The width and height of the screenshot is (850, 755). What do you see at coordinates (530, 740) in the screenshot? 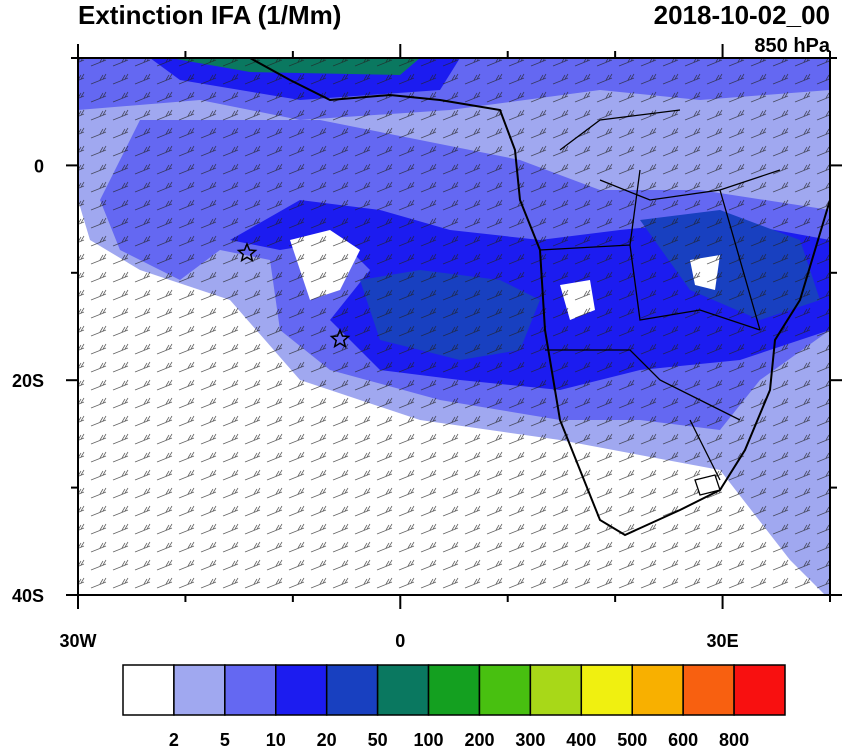
I see `colorbar-label: 300` at bounding box center [530, 740].